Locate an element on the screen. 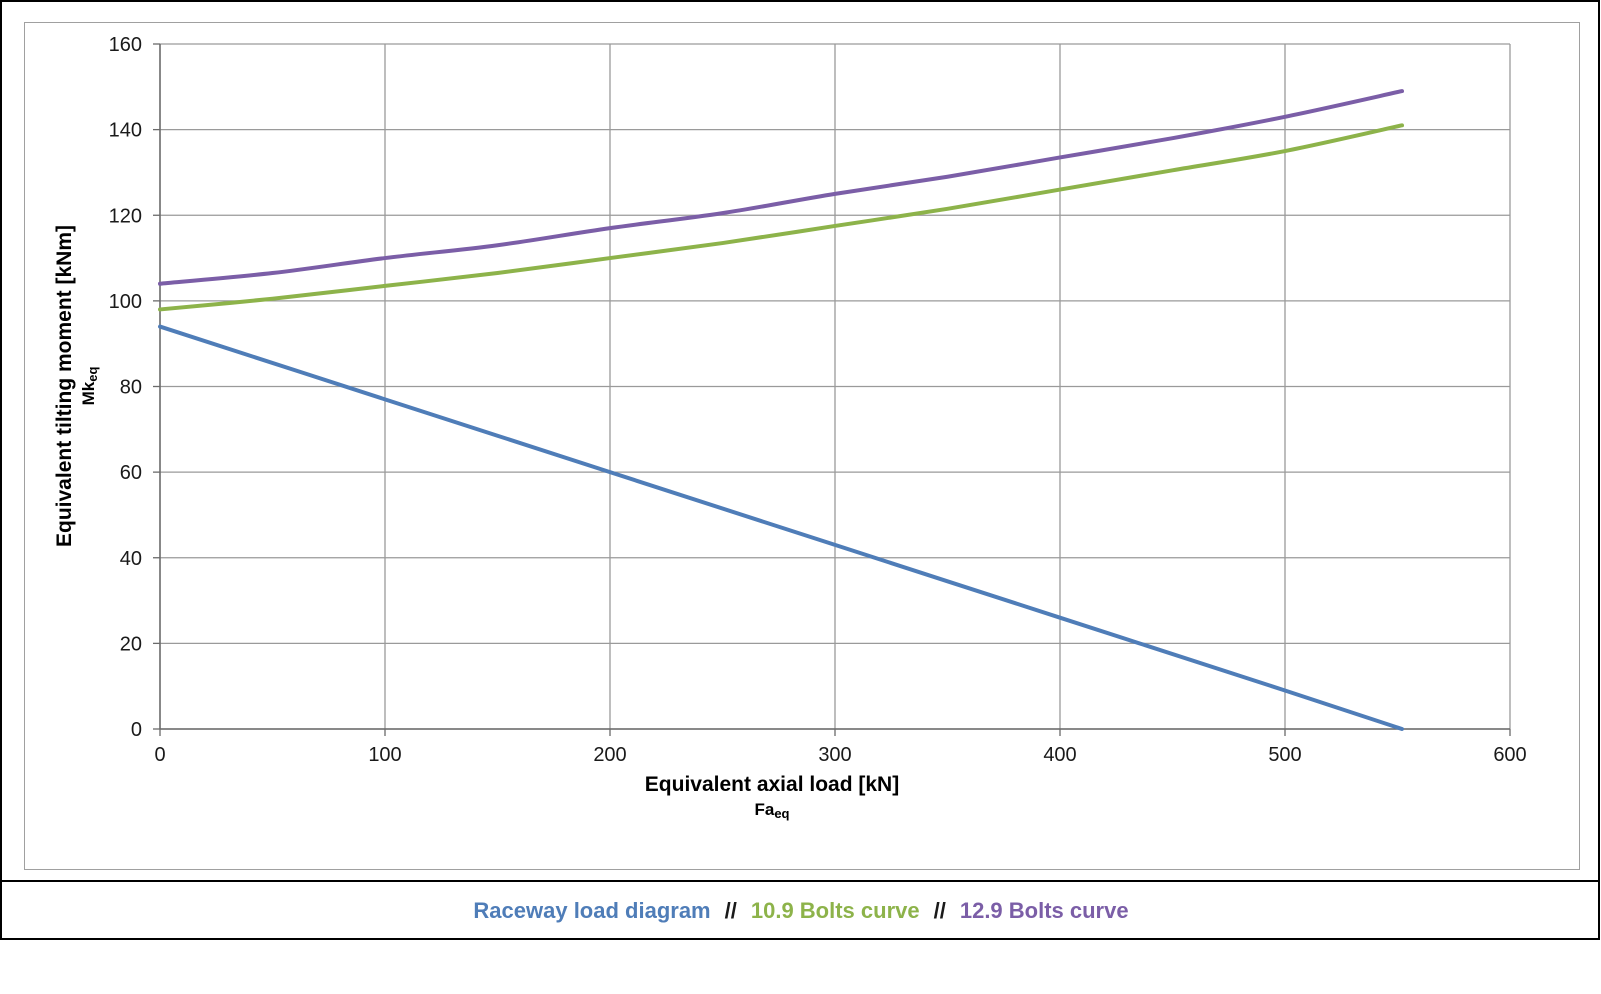 This screenshot has height=994, width=1601. y-tick-label: 160 is located at coordinates (125, 45).